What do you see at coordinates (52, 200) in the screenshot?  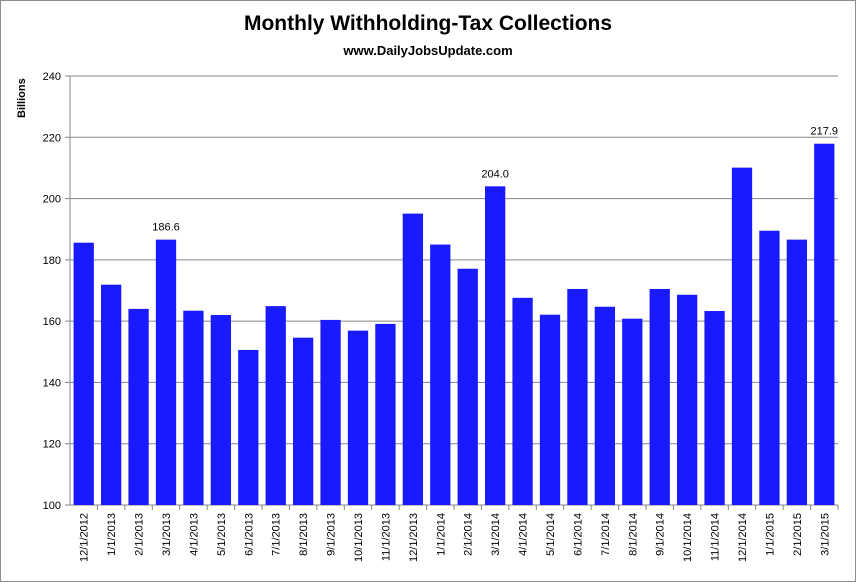 I see `y-tick-label: 200` at bounding box center [52, 200].